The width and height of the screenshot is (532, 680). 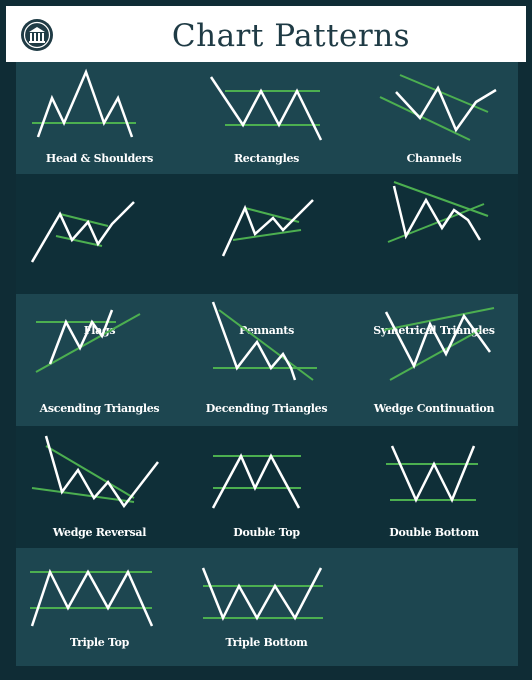 I want to click on pattern-label: Double Top, so click(x=266, y=532).